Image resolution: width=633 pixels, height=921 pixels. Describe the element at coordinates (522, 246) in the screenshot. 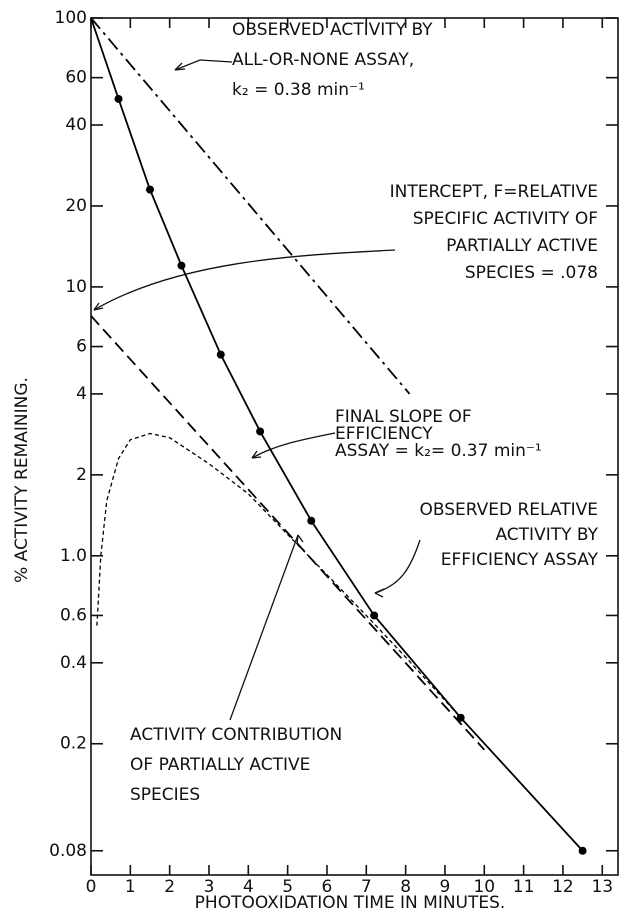

I see `annotation: PARTIALLY ACTIVE` at that location.